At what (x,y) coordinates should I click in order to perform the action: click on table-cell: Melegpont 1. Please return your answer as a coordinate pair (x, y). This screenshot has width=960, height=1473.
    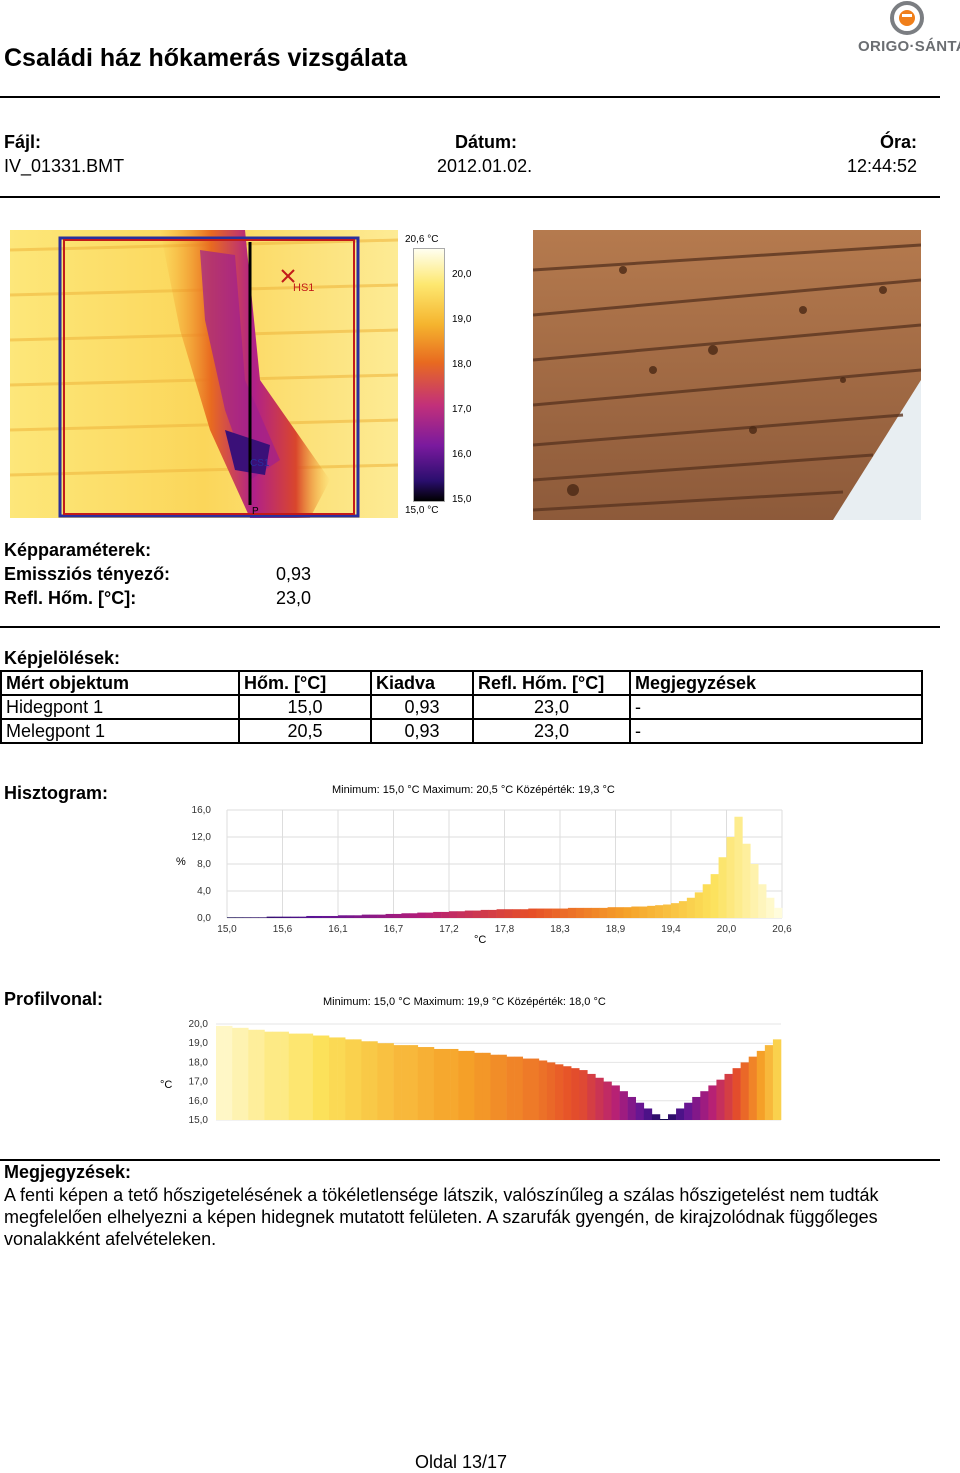
    Looking at the image, I should click on (120, 731).